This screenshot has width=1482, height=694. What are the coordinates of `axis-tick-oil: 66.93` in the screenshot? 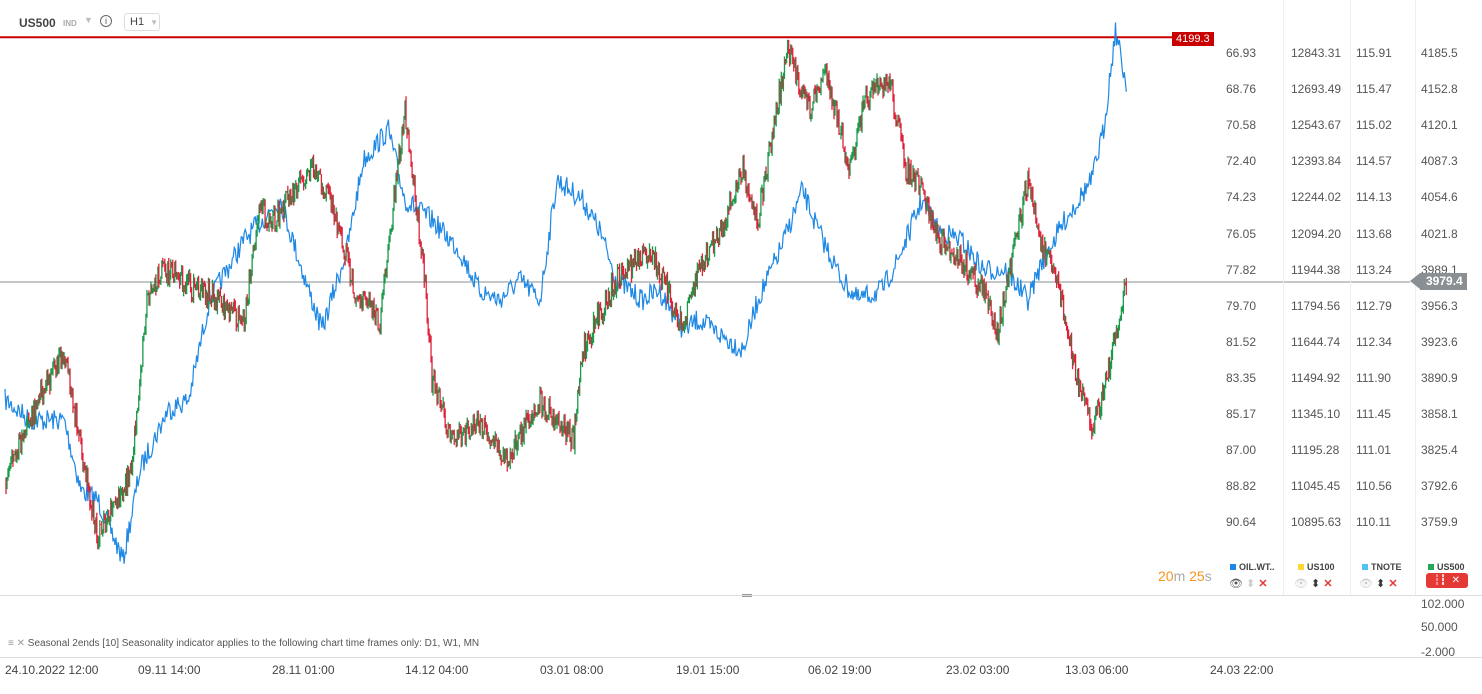 It's located at (1241, 53).